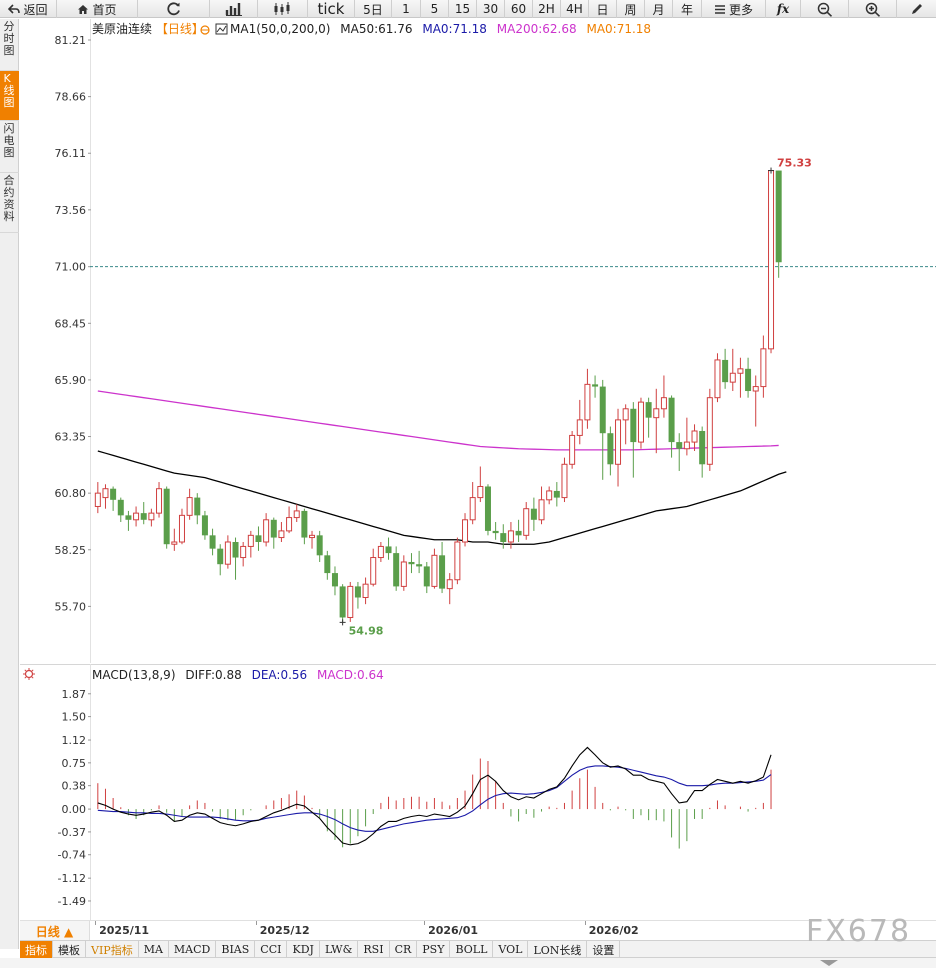 The height and width of the screenshot is (968, 936). Describe the element at coordinates (83, 9) in the screenshot. I see `home-icon` at that location.